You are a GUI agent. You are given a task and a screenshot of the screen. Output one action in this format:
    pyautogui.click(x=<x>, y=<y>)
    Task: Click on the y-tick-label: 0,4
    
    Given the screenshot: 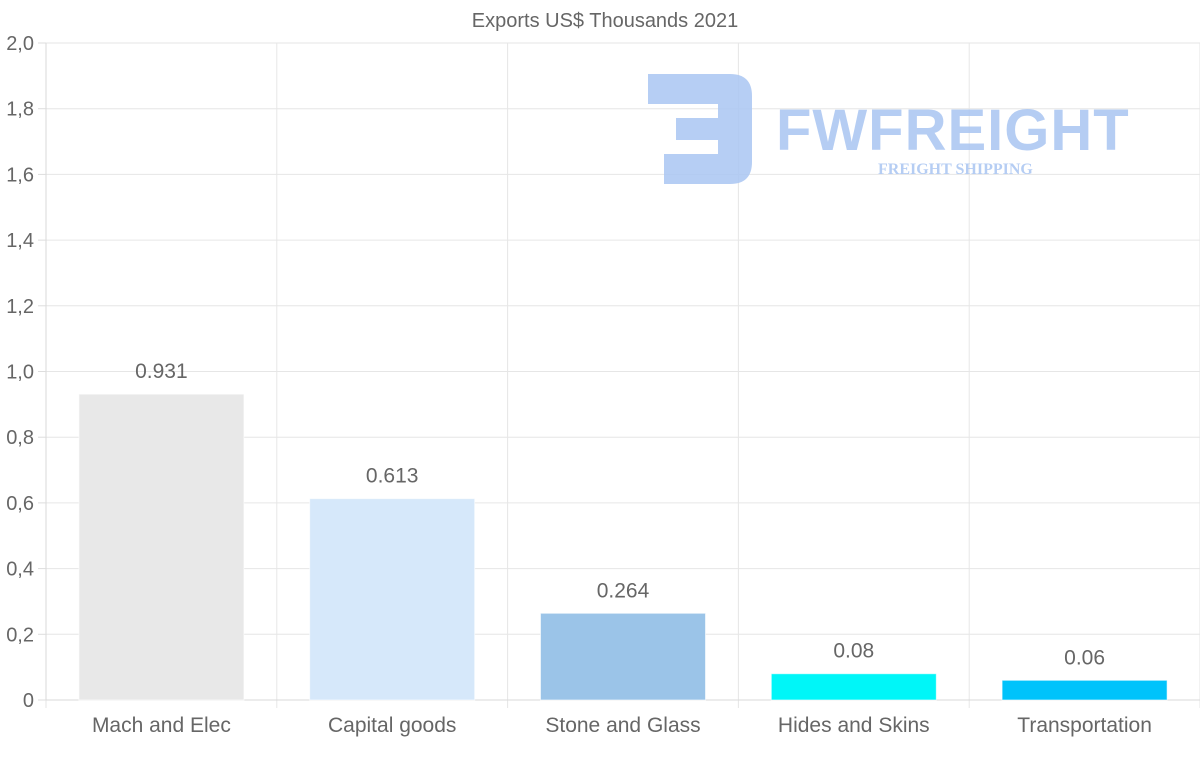 What is the action you would take?
    pyautogui.click(x=20, y=570)
    